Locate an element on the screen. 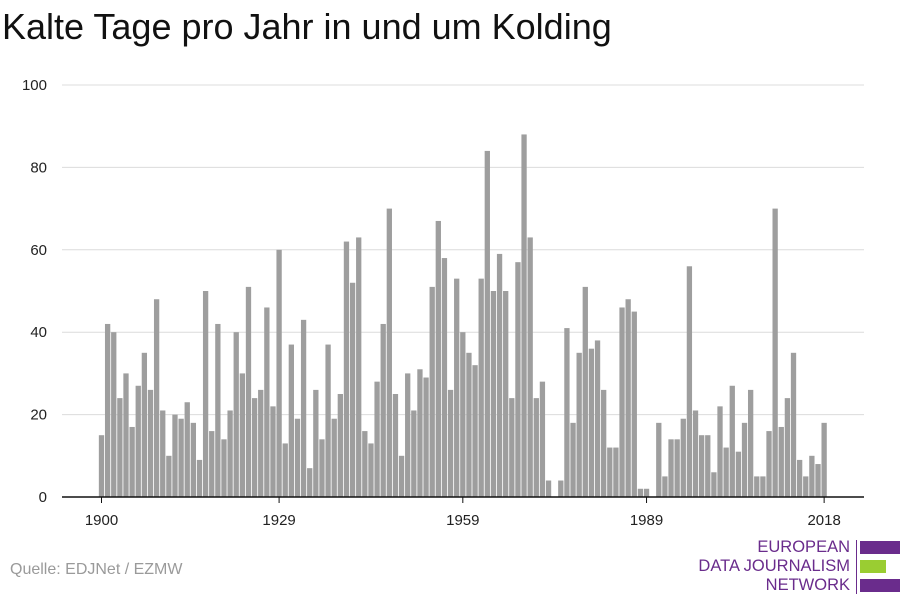 Image resolution: width=900 pixels, height=600 pixels. bar-1918 is located at coordinates (212, 464).